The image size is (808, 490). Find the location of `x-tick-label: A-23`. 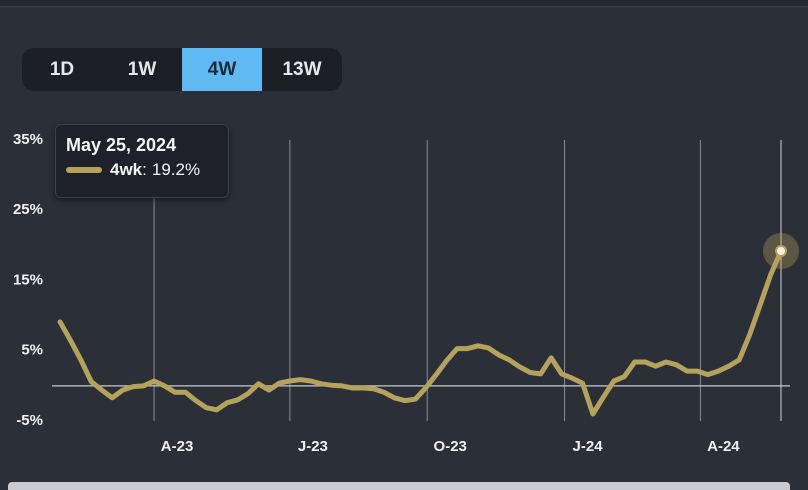

x-tick-label: A-23 is located at coordinates (177, 446).